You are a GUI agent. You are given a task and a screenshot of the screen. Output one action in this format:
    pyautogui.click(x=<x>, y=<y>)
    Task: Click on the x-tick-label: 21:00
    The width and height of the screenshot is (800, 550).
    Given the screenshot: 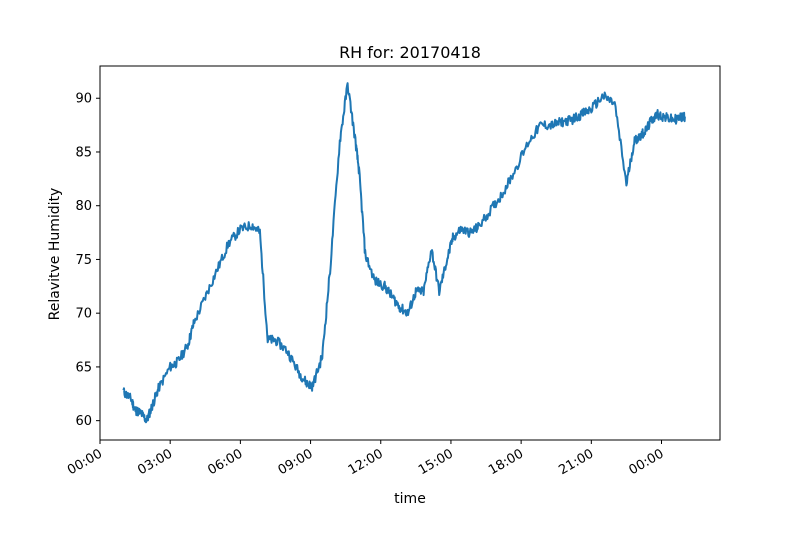 What is the action you would take?
    pyautogui.click(x=576, y=462)
    